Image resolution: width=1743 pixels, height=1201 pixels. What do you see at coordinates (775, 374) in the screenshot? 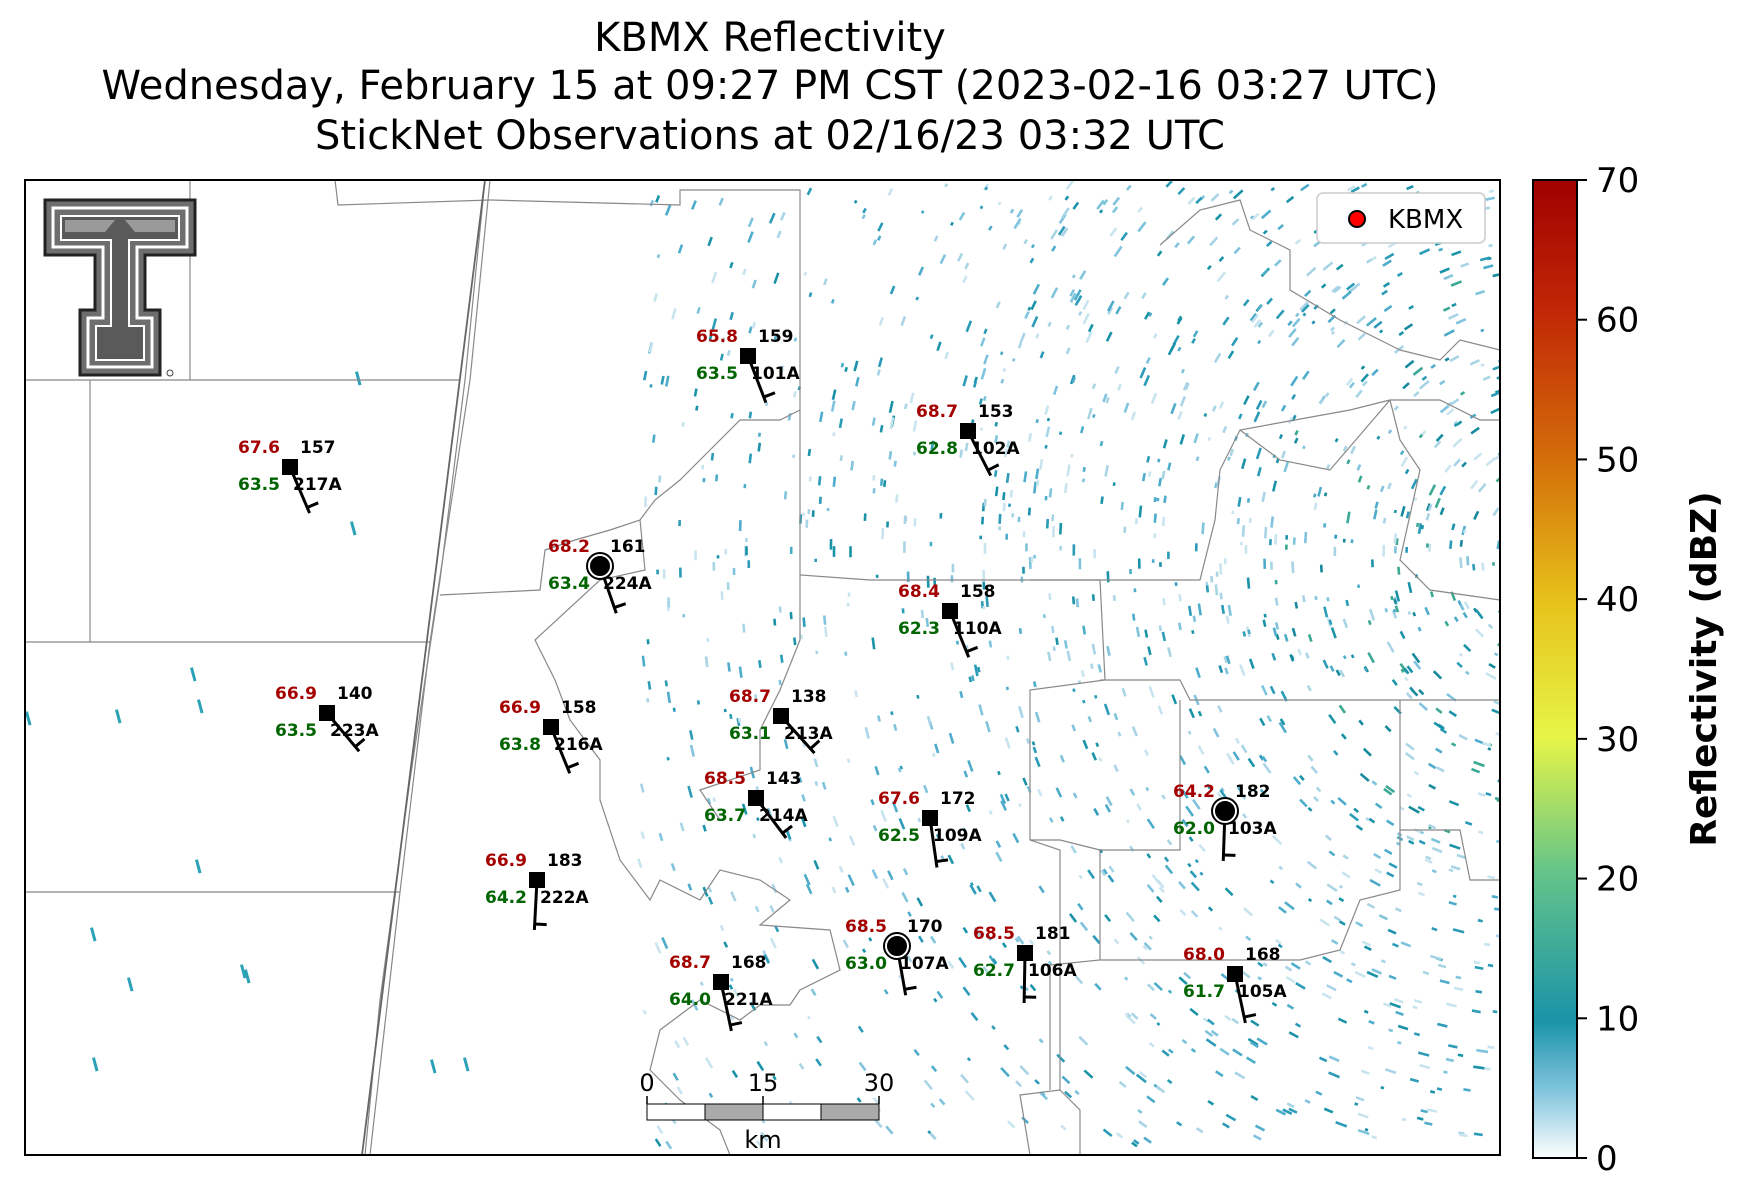
I see `station-id: 101A` at bounding box center [775, 374].